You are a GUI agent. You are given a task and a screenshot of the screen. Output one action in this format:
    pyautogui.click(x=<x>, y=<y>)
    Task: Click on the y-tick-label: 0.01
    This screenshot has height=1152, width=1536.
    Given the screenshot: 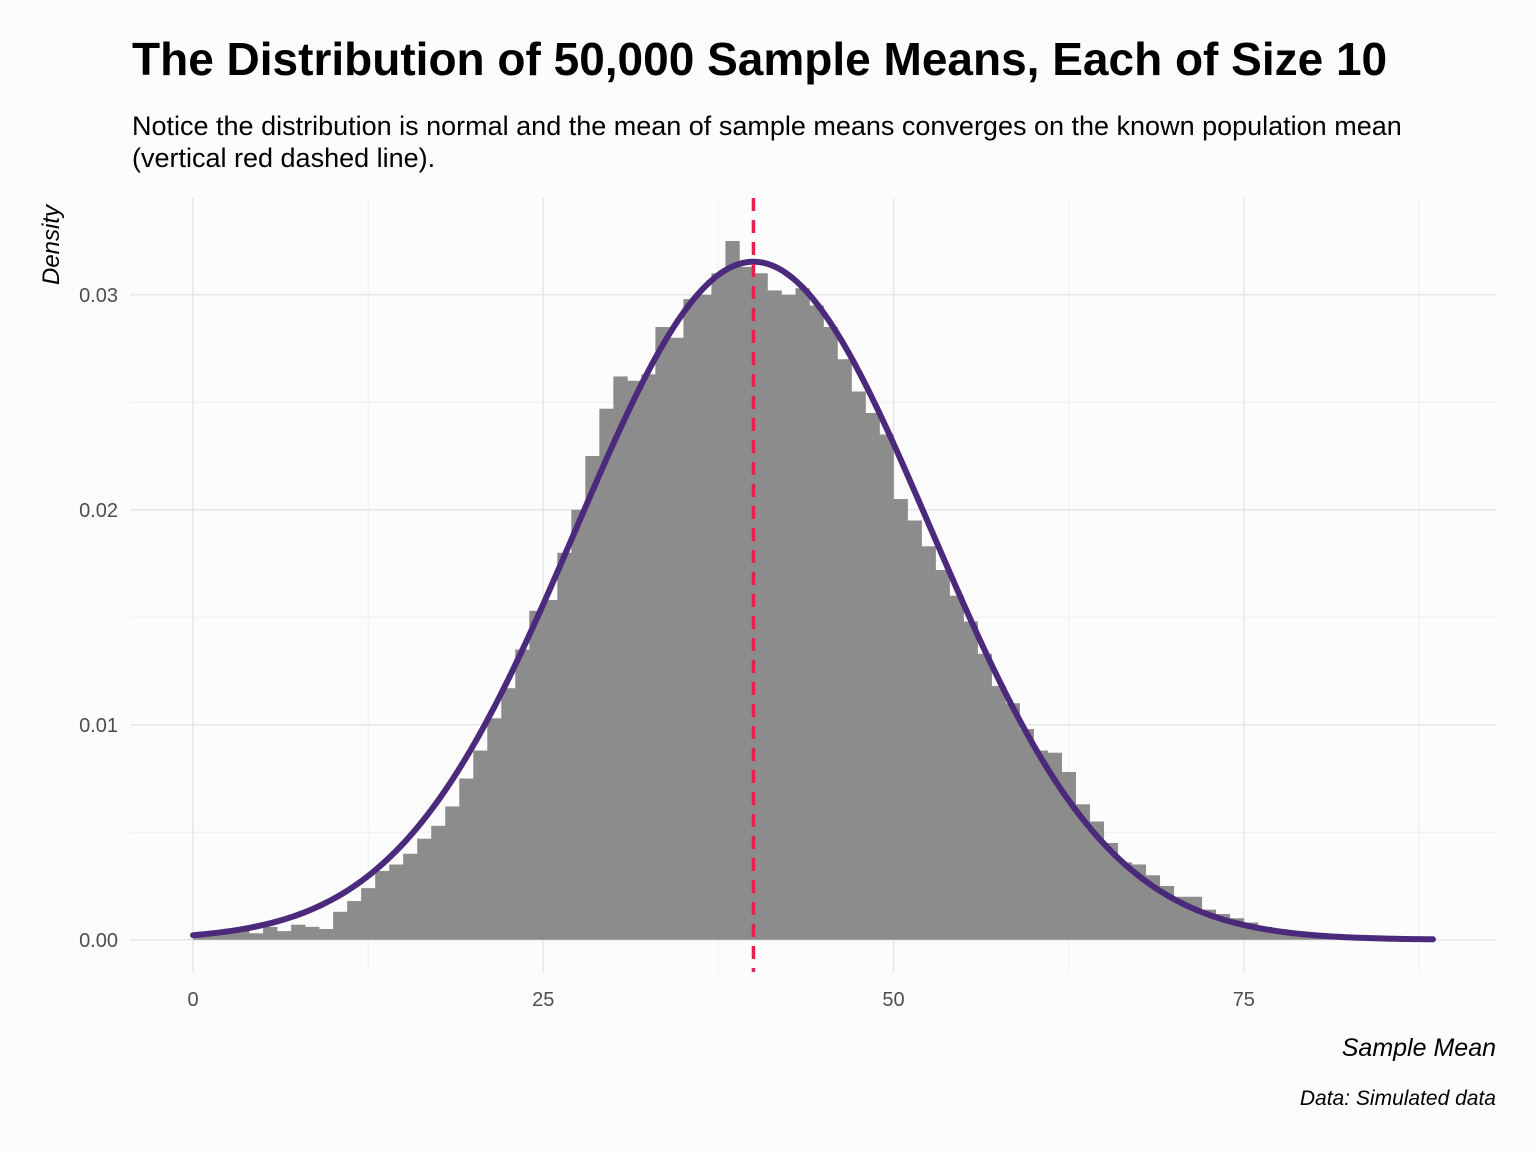 What is the action you would take?
    pyautogui.click(x=98, y=726)
    